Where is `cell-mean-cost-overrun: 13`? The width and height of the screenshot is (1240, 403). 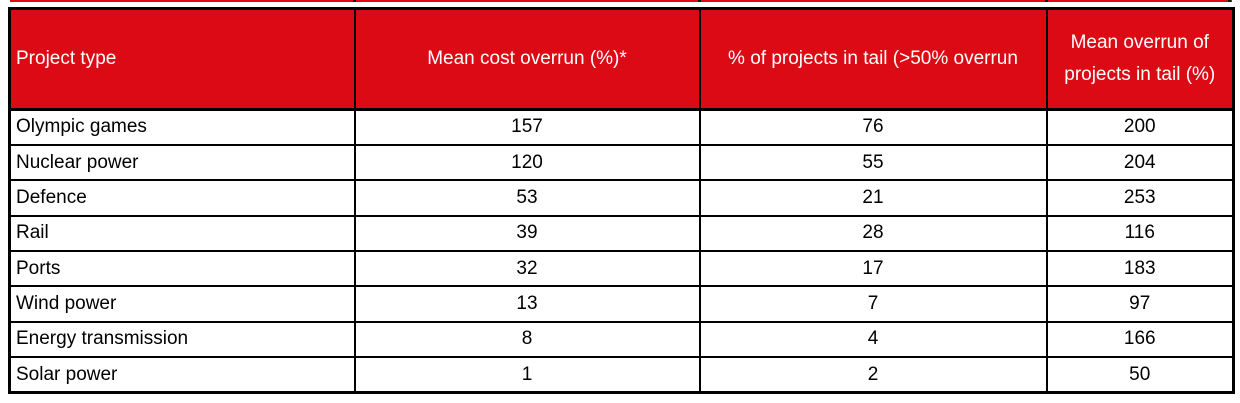
cell-mean-cost-overrun: 13 is located at coordinates (527, 304).